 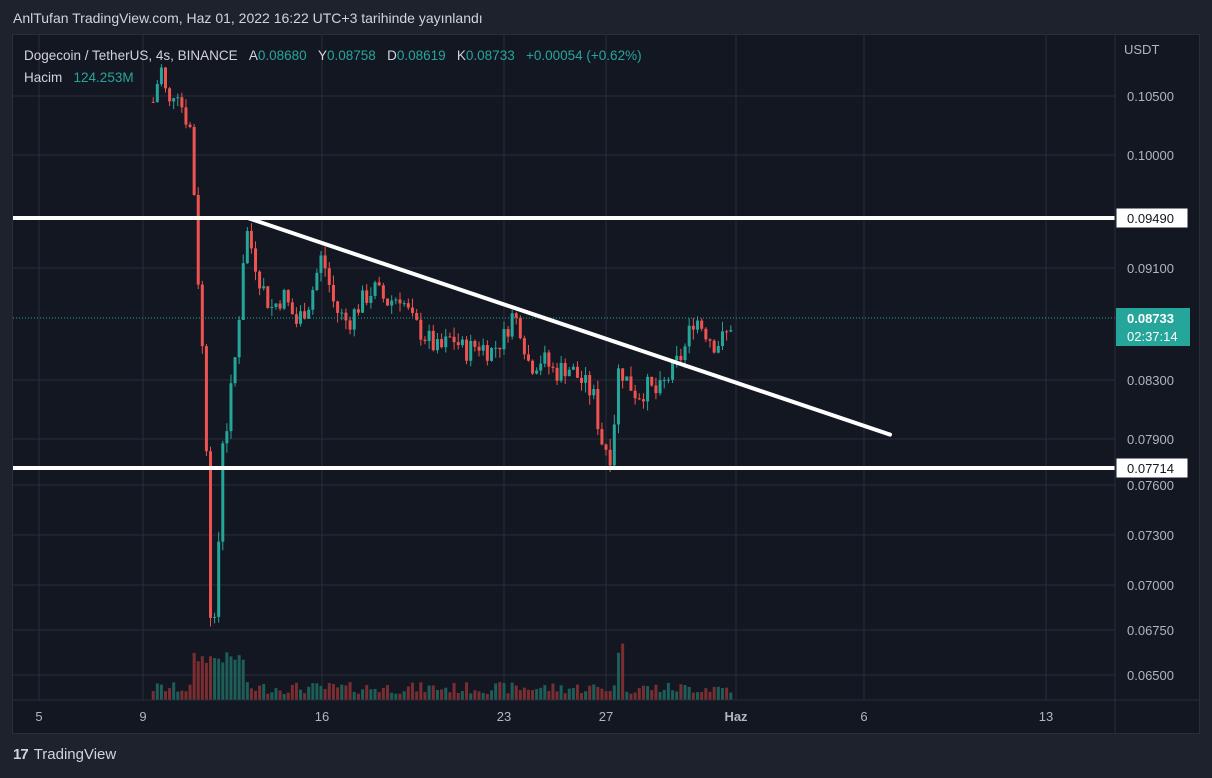 What do you see at coordinates (322, 55) in the screenshot?
I see `high-label: Y` at bounding box center [322, 55].